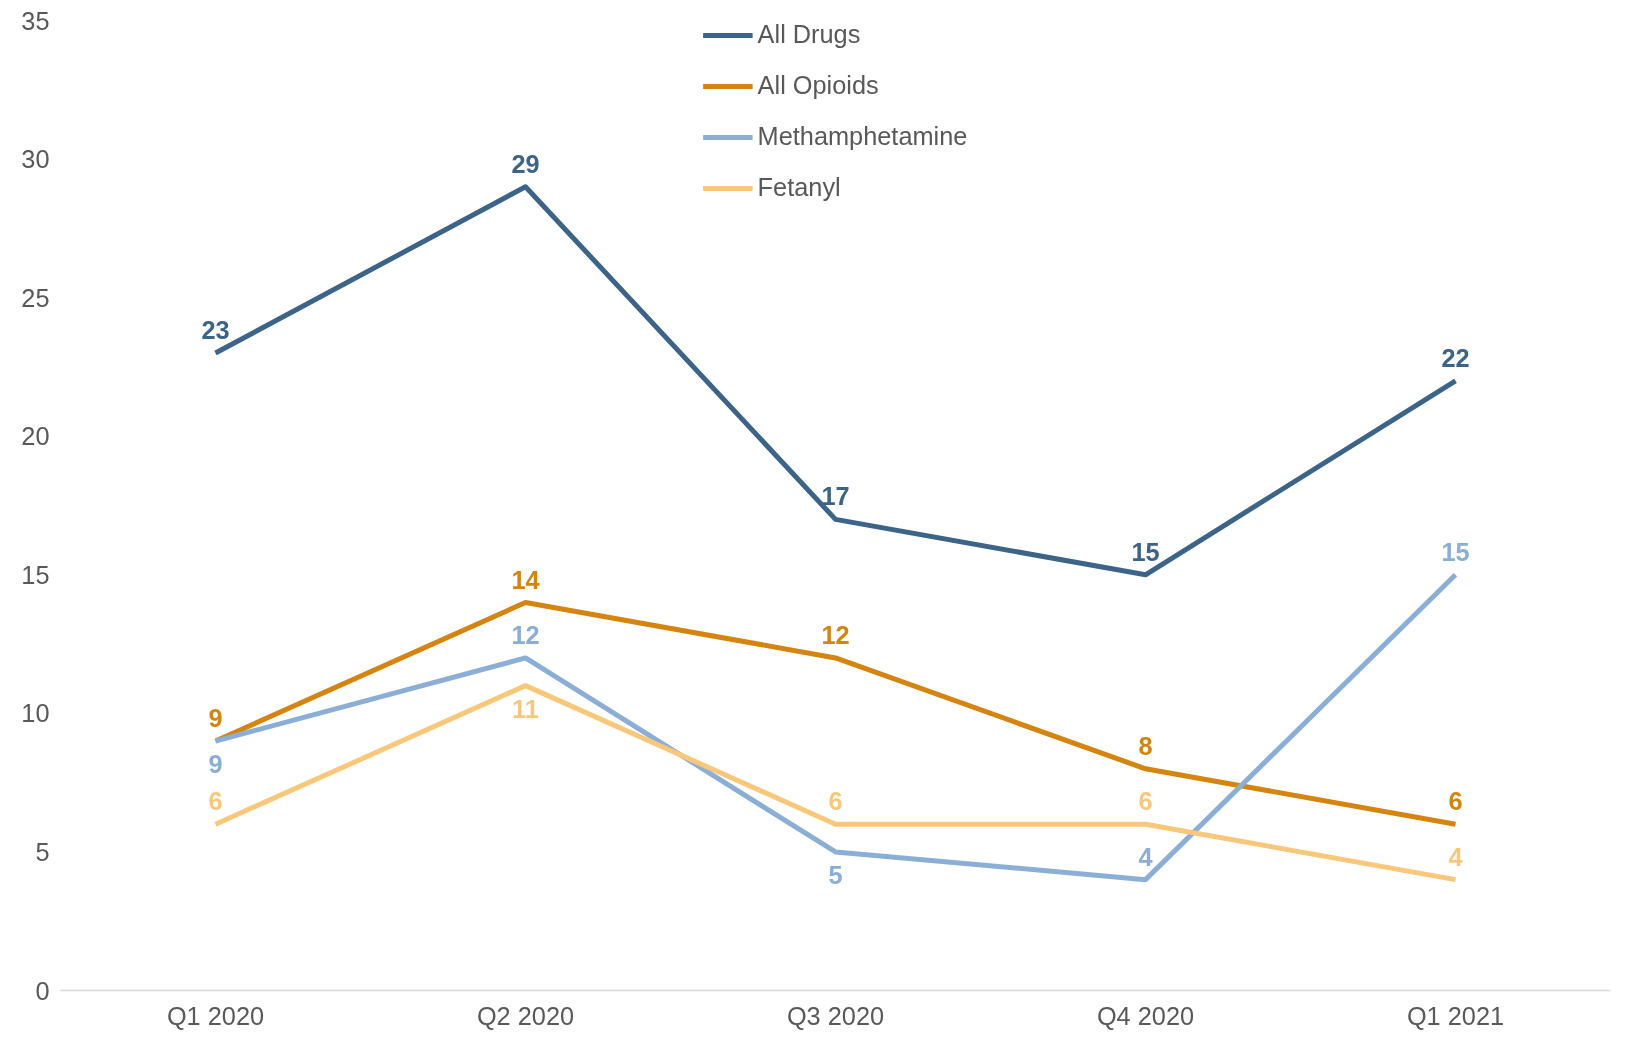  What do you see at coordinates (42, 851) in the screenshot?
I see `y-tick-label: 5` at bounding box center [42, 851].